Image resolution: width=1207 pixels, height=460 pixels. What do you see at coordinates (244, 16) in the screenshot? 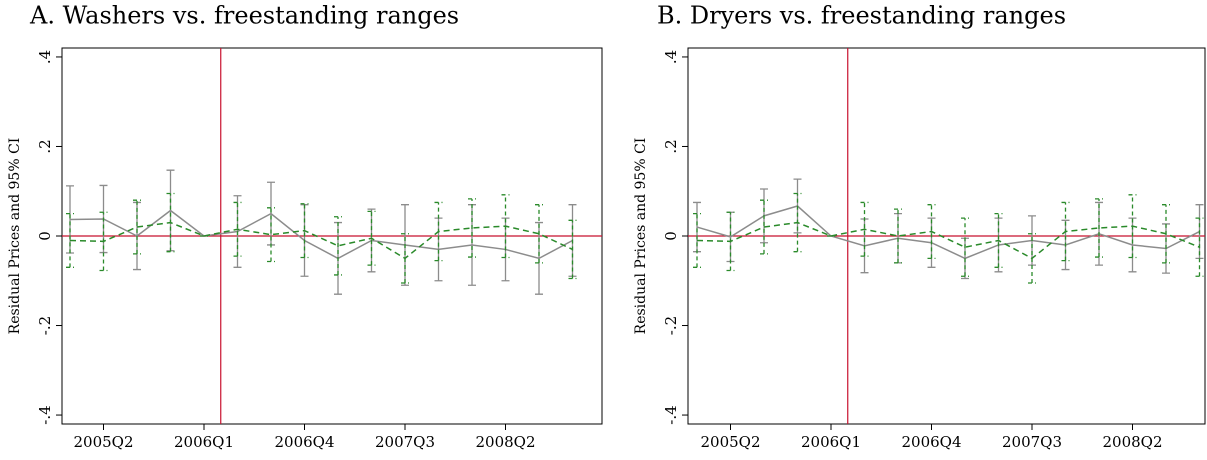
I see `chart-title: A. Washers vs. freestanding ranges` at bounding box center [244, 16].